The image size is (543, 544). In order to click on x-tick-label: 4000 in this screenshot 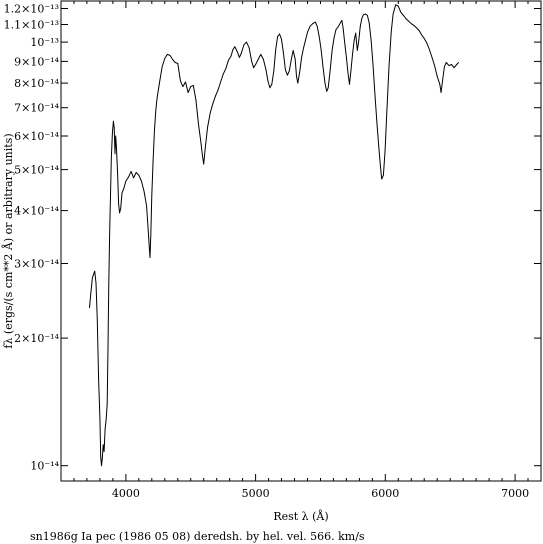, I will do `click(126, 493)`.